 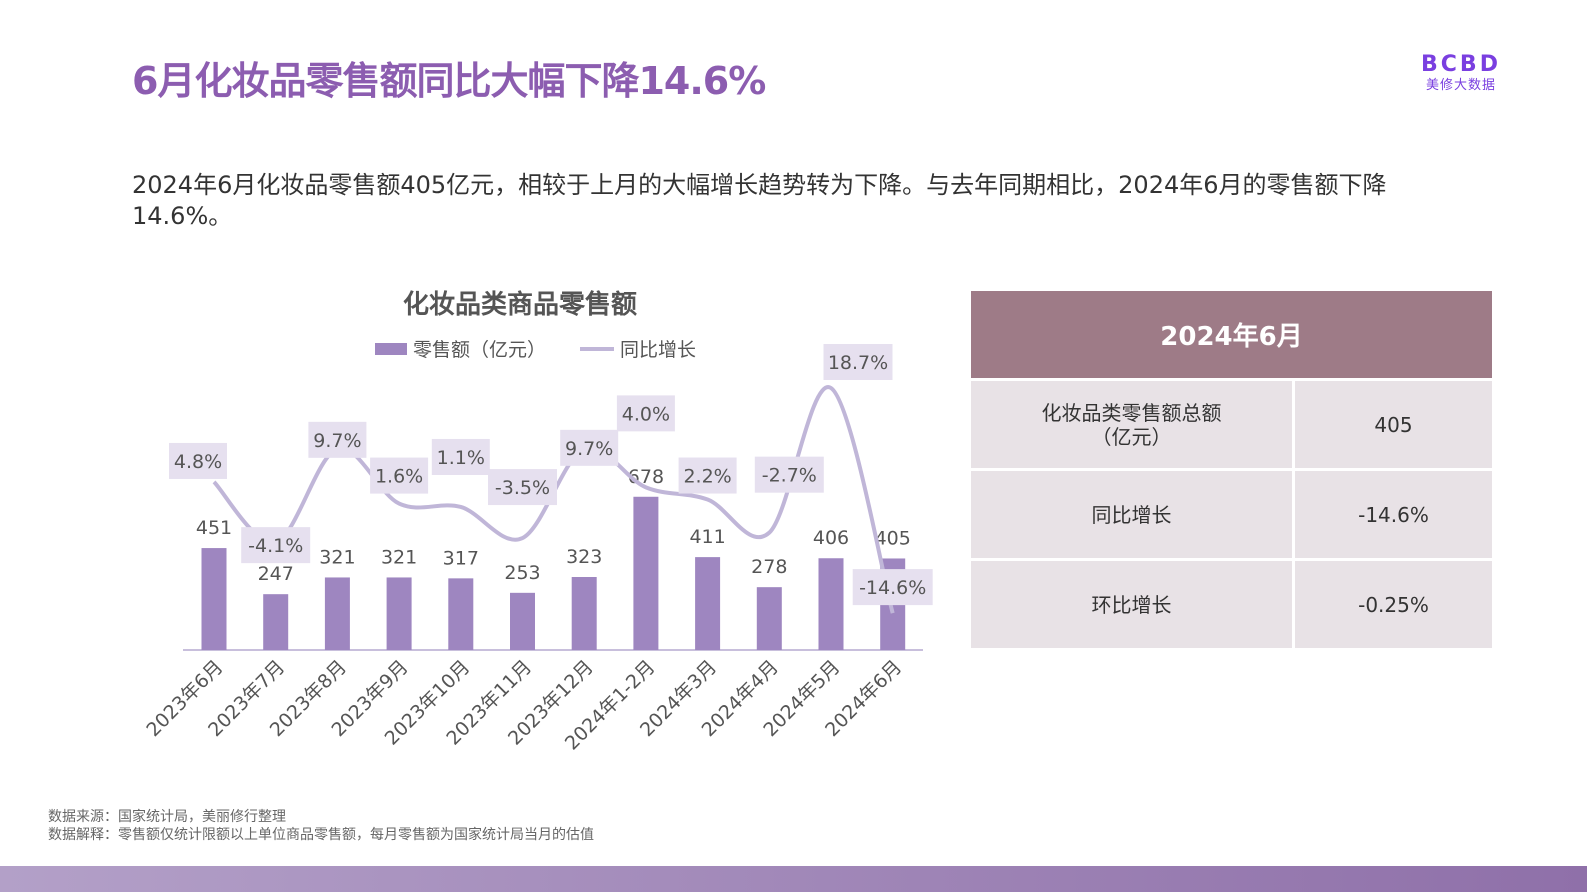 I want to click on row-label: 环比增长, so click(x=1133, y=604).